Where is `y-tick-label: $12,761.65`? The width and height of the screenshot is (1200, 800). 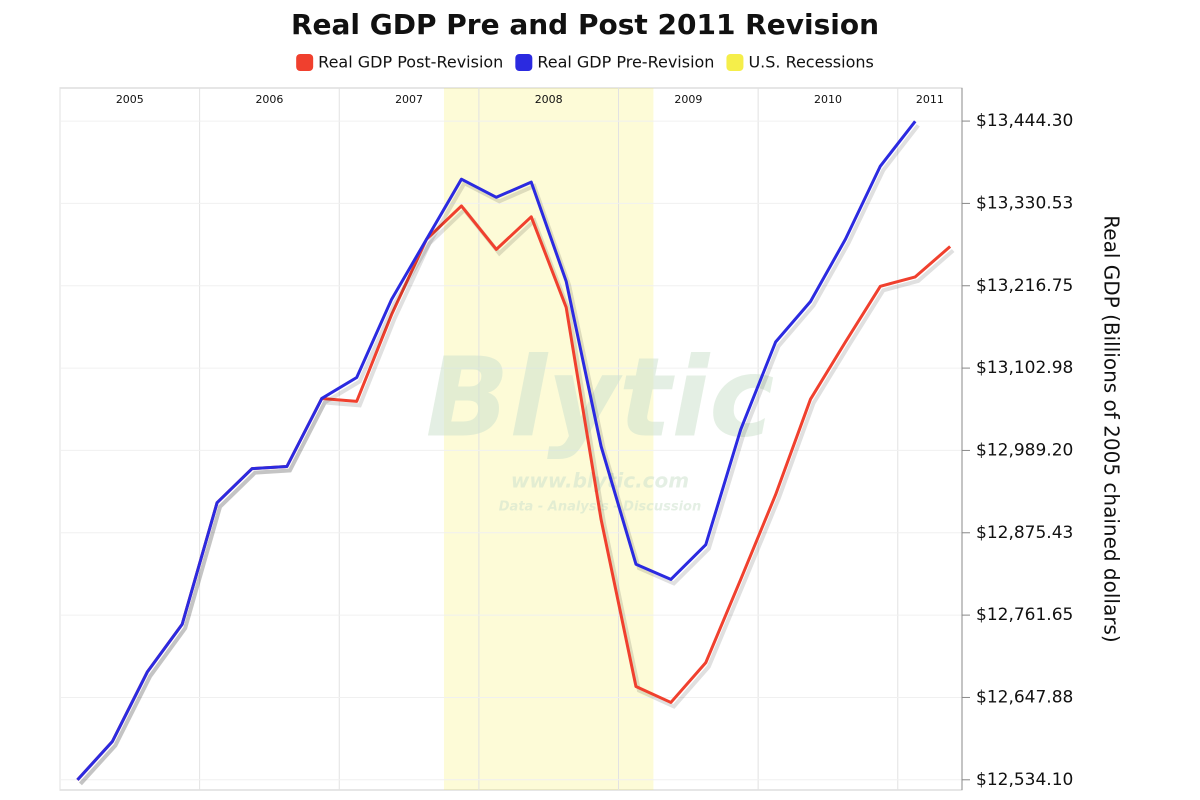 y-tick-label: $12,761.65 is located at coordinates (1024, 615).